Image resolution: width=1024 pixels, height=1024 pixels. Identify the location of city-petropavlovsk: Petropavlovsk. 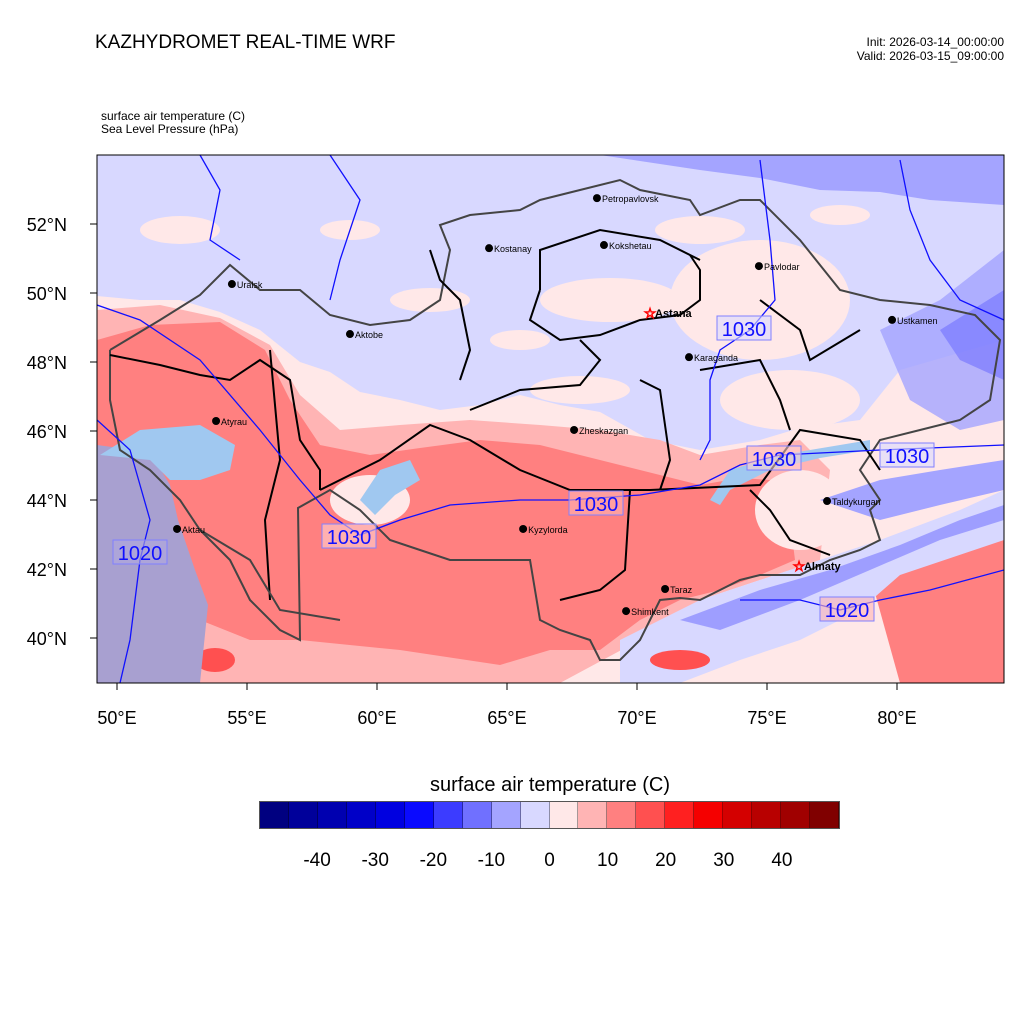
(625, 199).